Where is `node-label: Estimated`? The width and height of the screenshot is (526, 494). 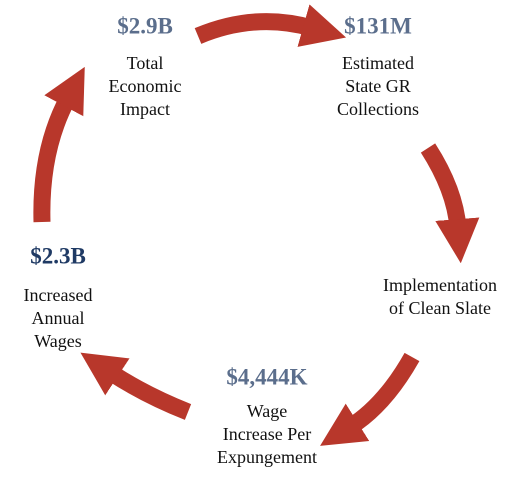
node-label: Estimated is located at coordinates (378, 63).